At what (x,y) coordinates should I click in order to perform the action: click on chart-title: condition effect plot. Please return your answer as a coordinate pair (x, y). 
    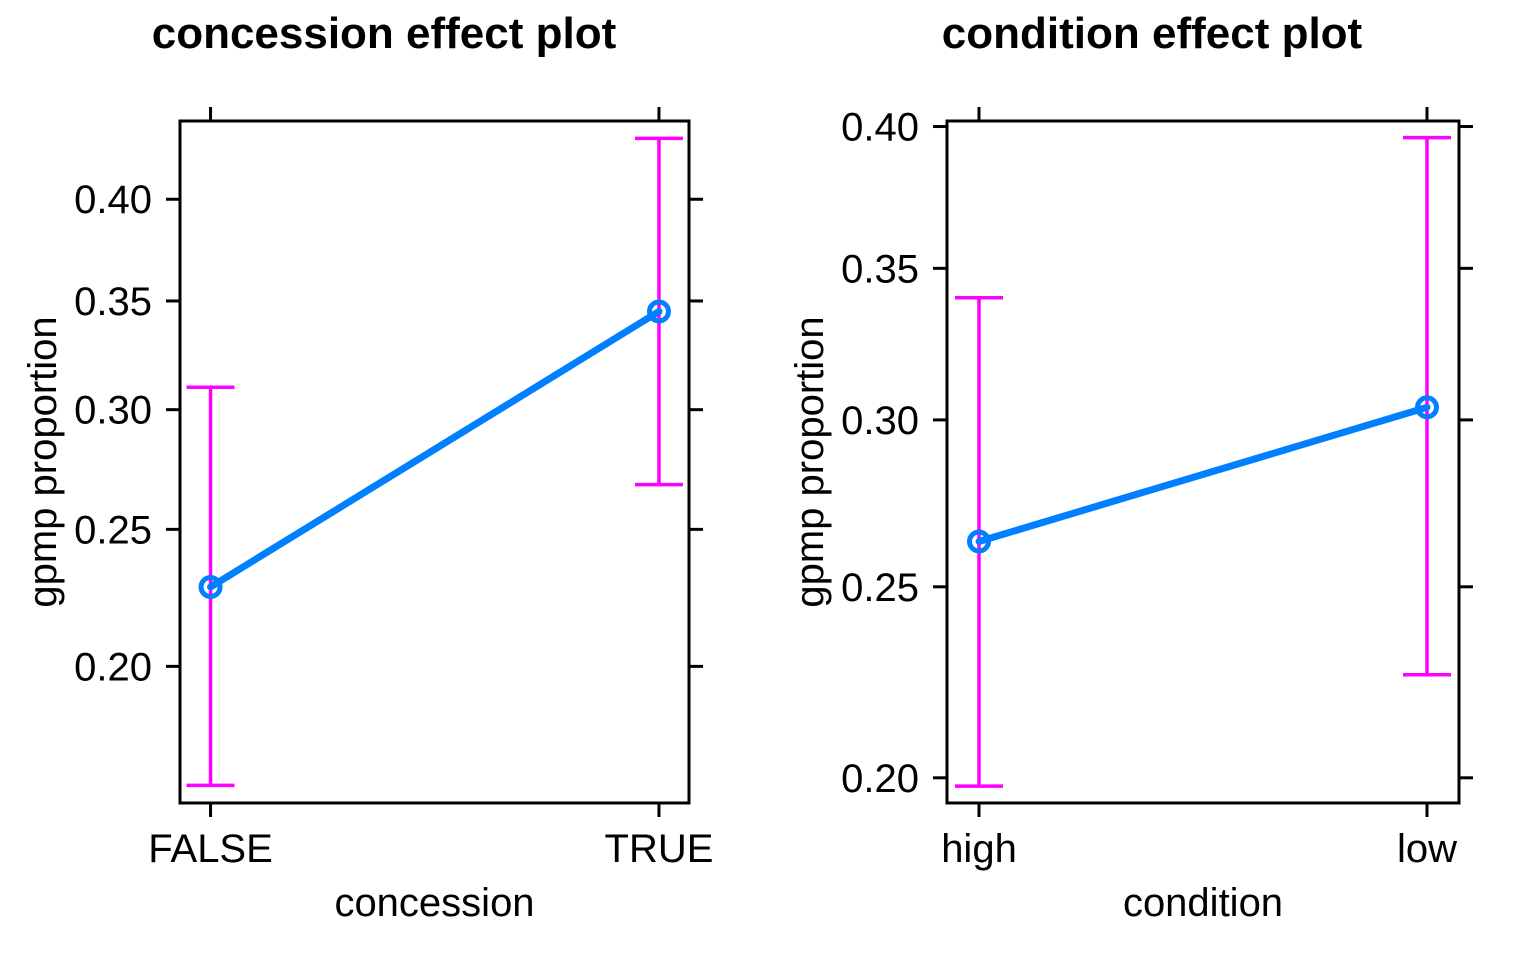
    Looking at the image, I should click on (1152, 33).